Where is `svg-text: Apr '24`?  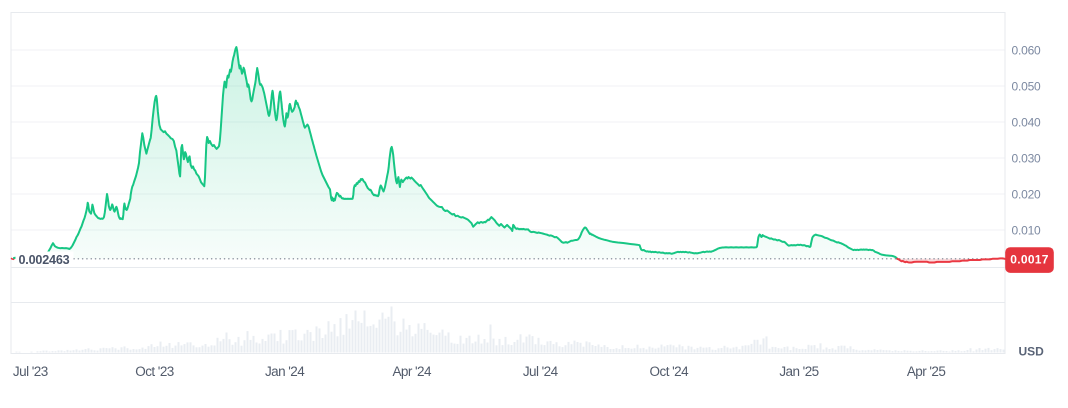 svg-text: Apr '24 is located at coordinates (412, 371).